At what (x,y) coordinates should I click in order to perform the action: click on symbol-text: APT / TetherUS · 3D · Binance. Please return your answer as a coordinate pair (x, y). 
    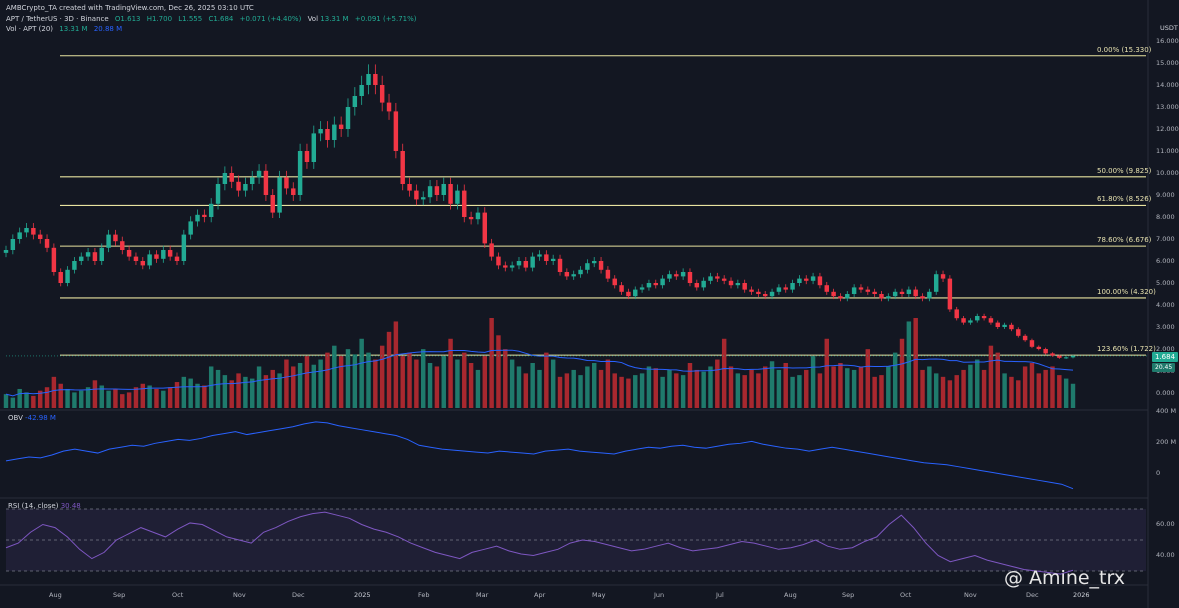
    Looking at the image, I should click on (57, 19).